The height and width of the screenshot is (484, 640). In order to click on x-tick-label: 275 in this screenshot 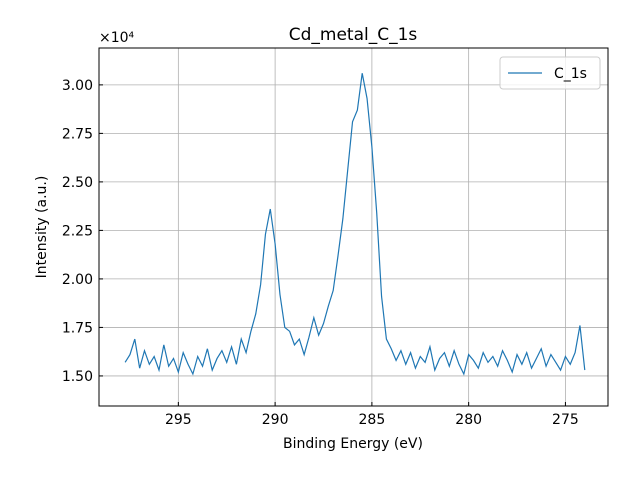, I will do `click(565, 420)`.